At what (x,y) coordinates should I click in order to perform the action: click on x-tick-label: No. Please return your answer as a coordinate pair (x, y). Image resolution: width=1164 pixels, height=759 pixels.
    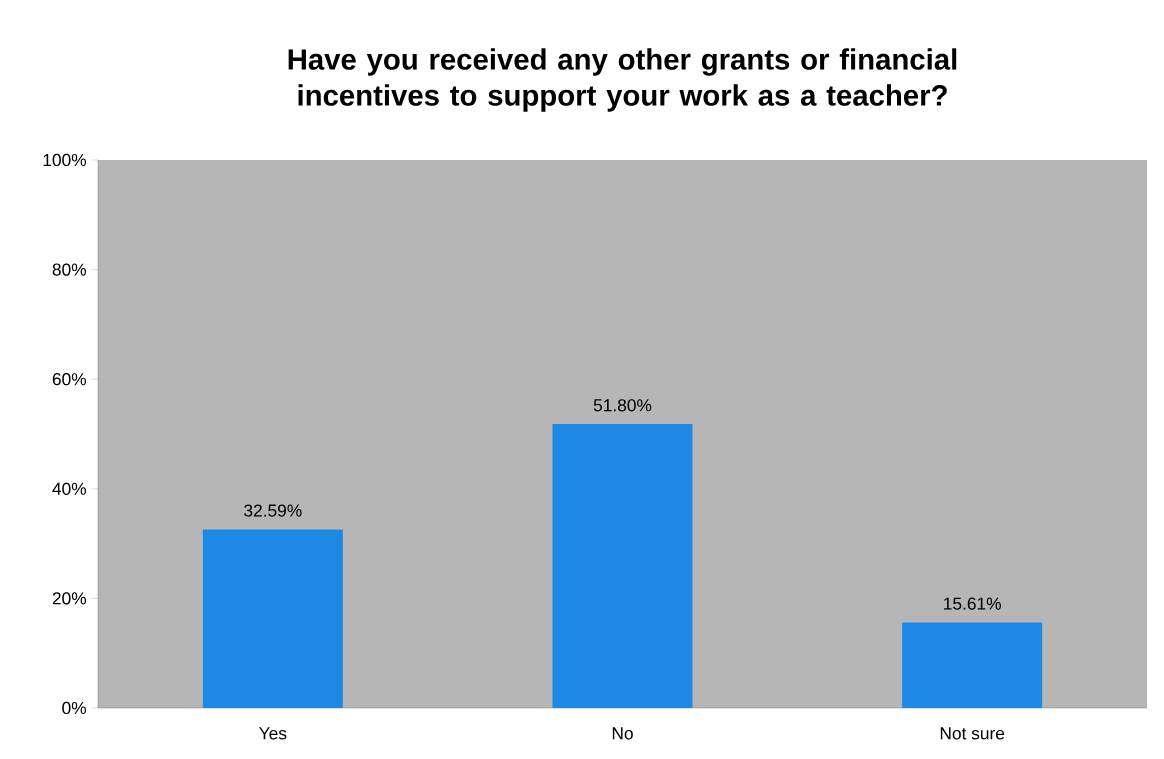
    Looking at the image, I should click on (622, 733).